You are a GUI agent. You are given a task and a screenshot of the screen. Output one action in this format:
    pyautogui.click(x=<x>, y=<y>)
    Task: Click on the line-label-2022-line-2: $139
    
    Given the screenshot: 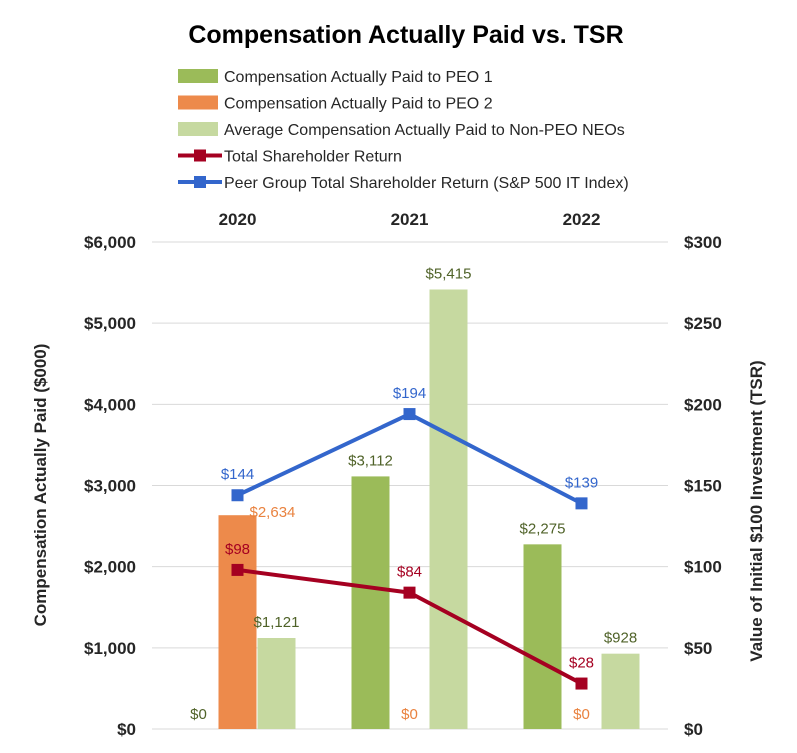 What is the action you would take?
    pyautogui.click(x=581, y=482)
    